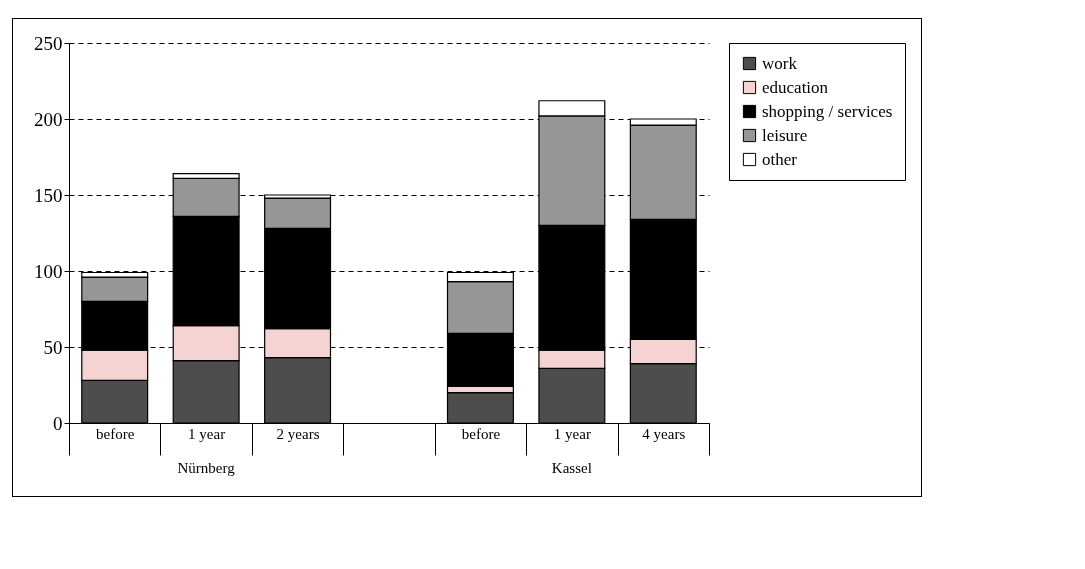 The width and height of the screenshot is (1085, 569). I want to click on y-tick-label: 100, so click(48, 271).